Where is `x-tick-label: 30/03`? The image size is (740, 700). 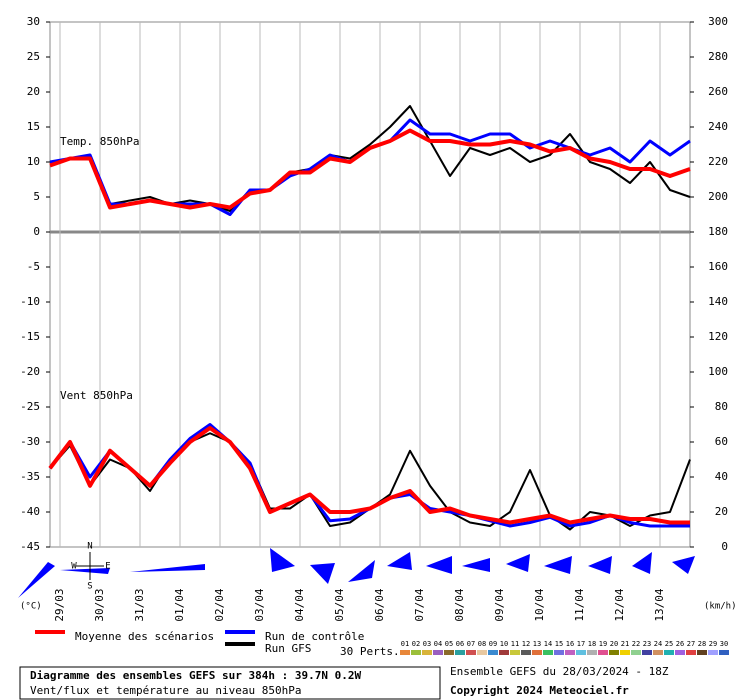
x-tick-label: 30/03 is located at coordinates (99, 604).